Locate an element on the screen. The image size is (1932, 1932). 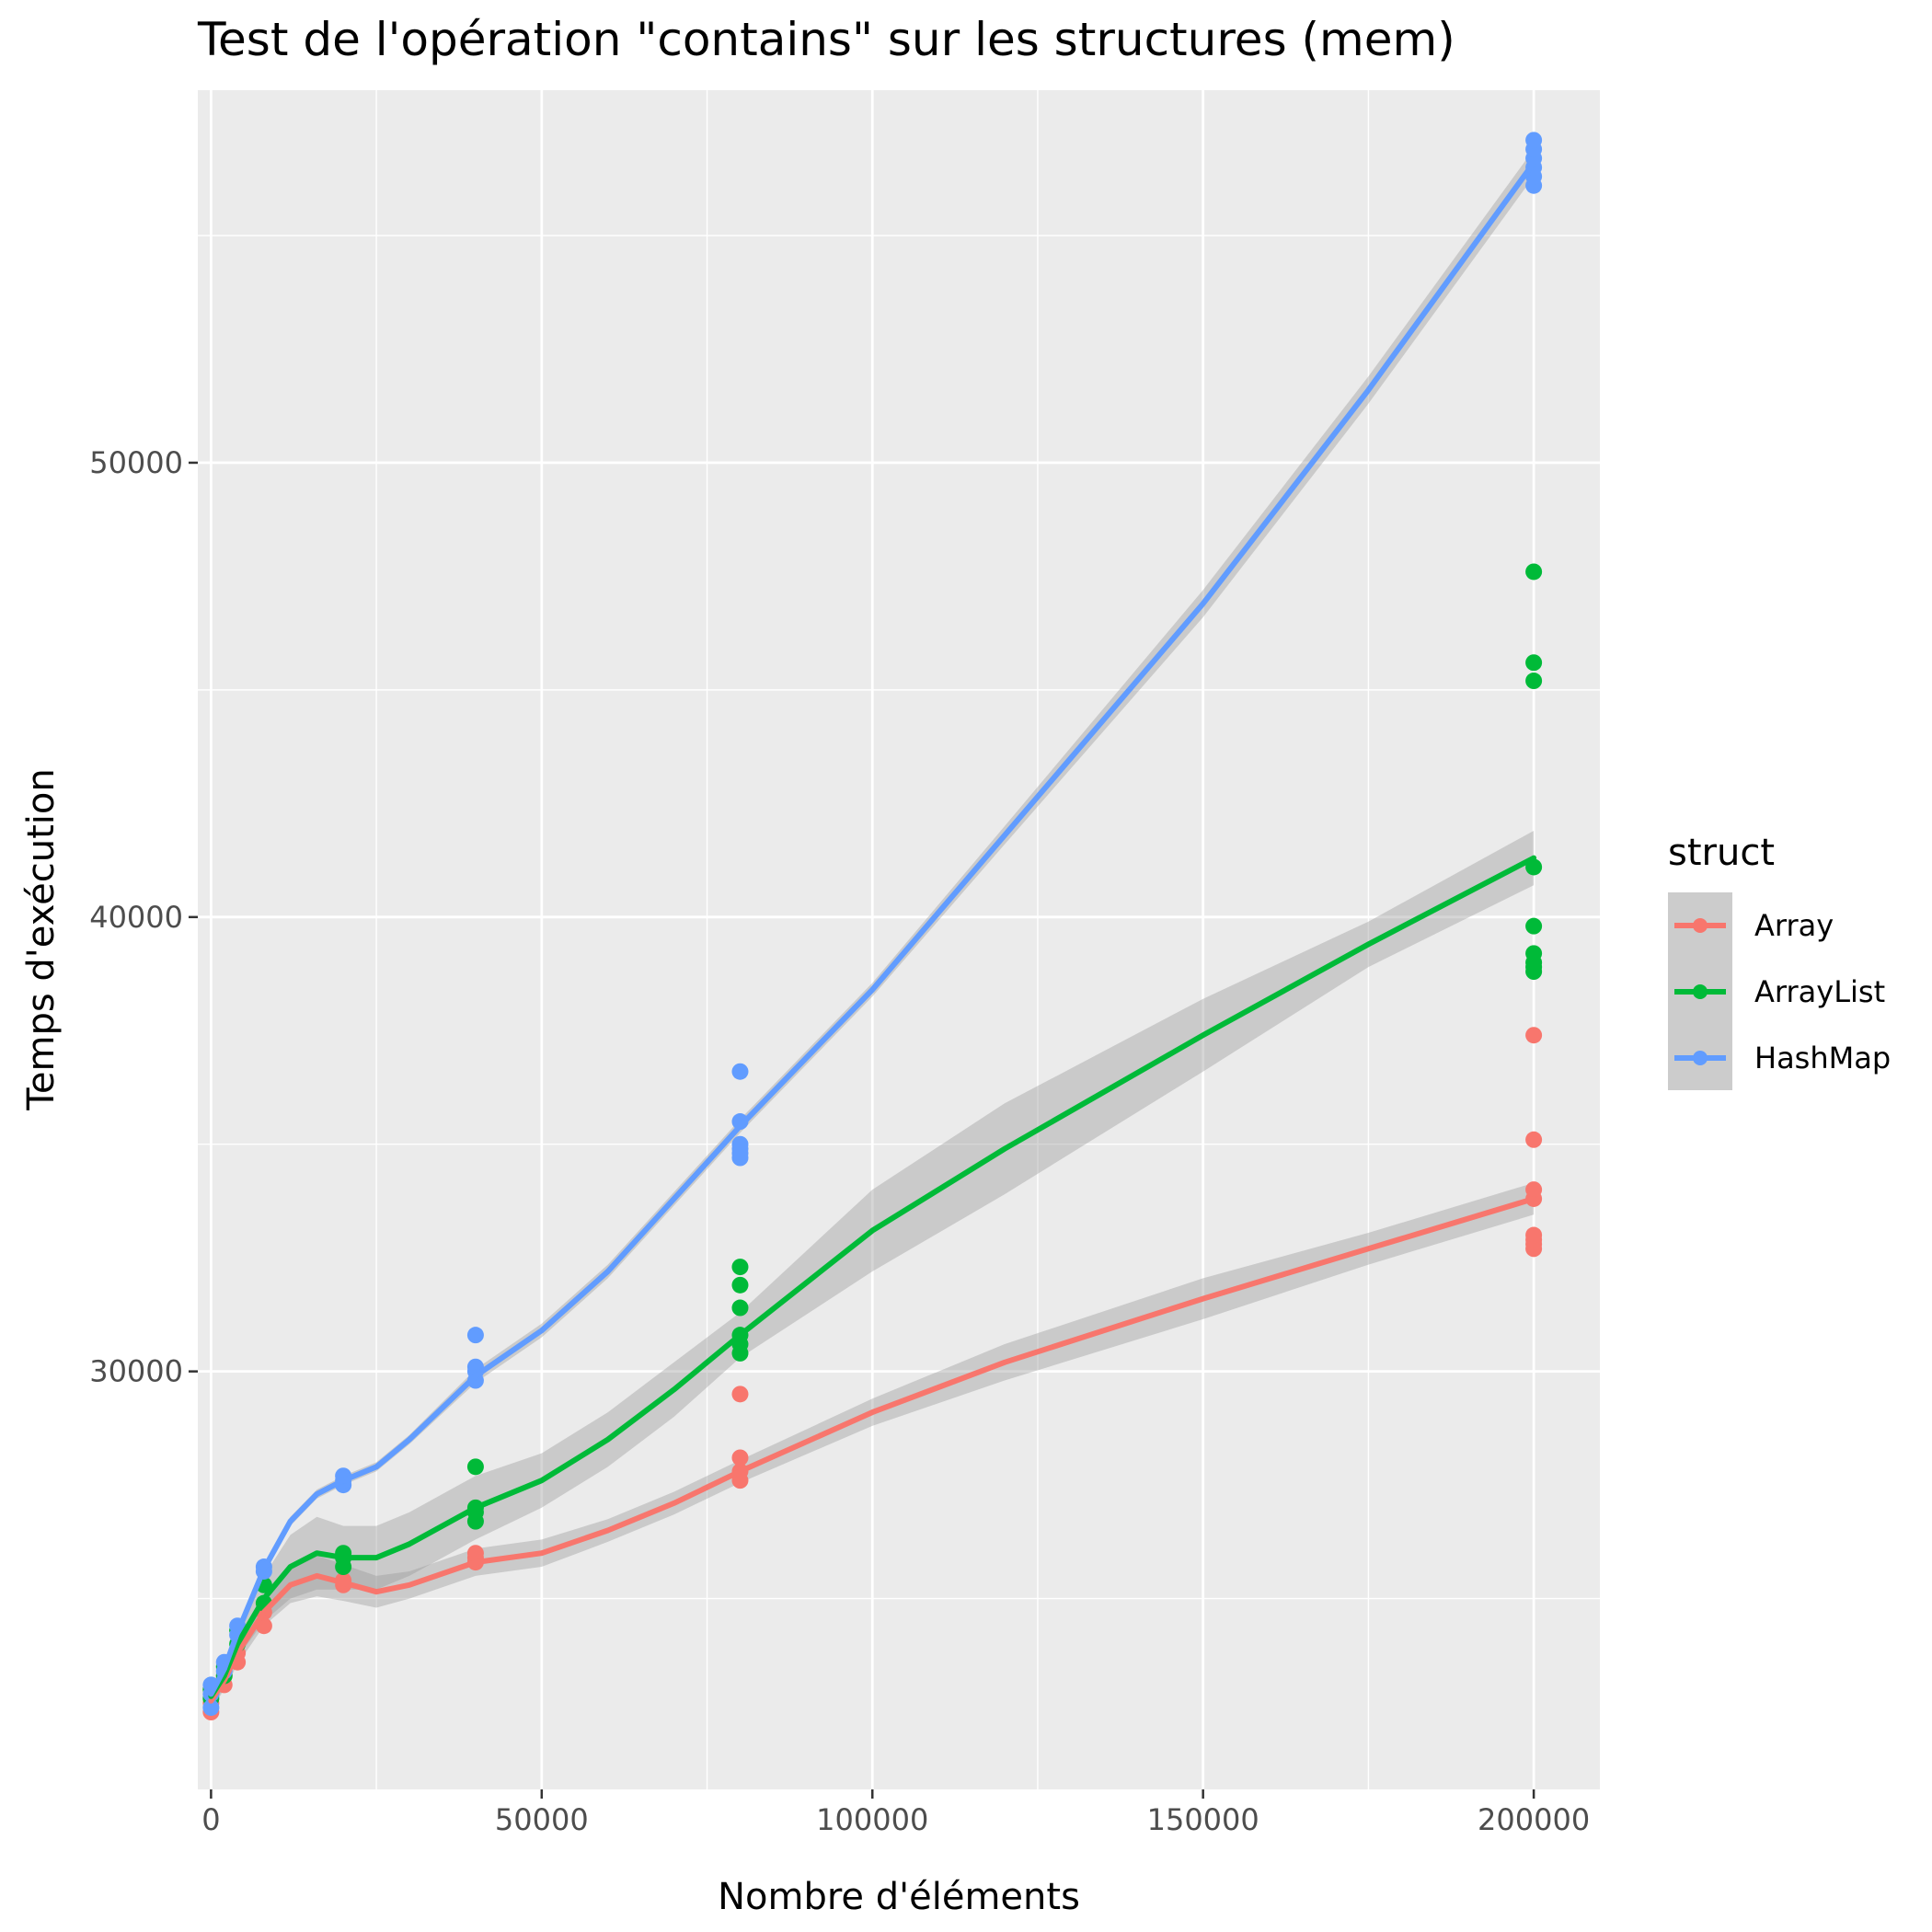
y-tick-label: 30000 is located at coordinates (136, 1371).